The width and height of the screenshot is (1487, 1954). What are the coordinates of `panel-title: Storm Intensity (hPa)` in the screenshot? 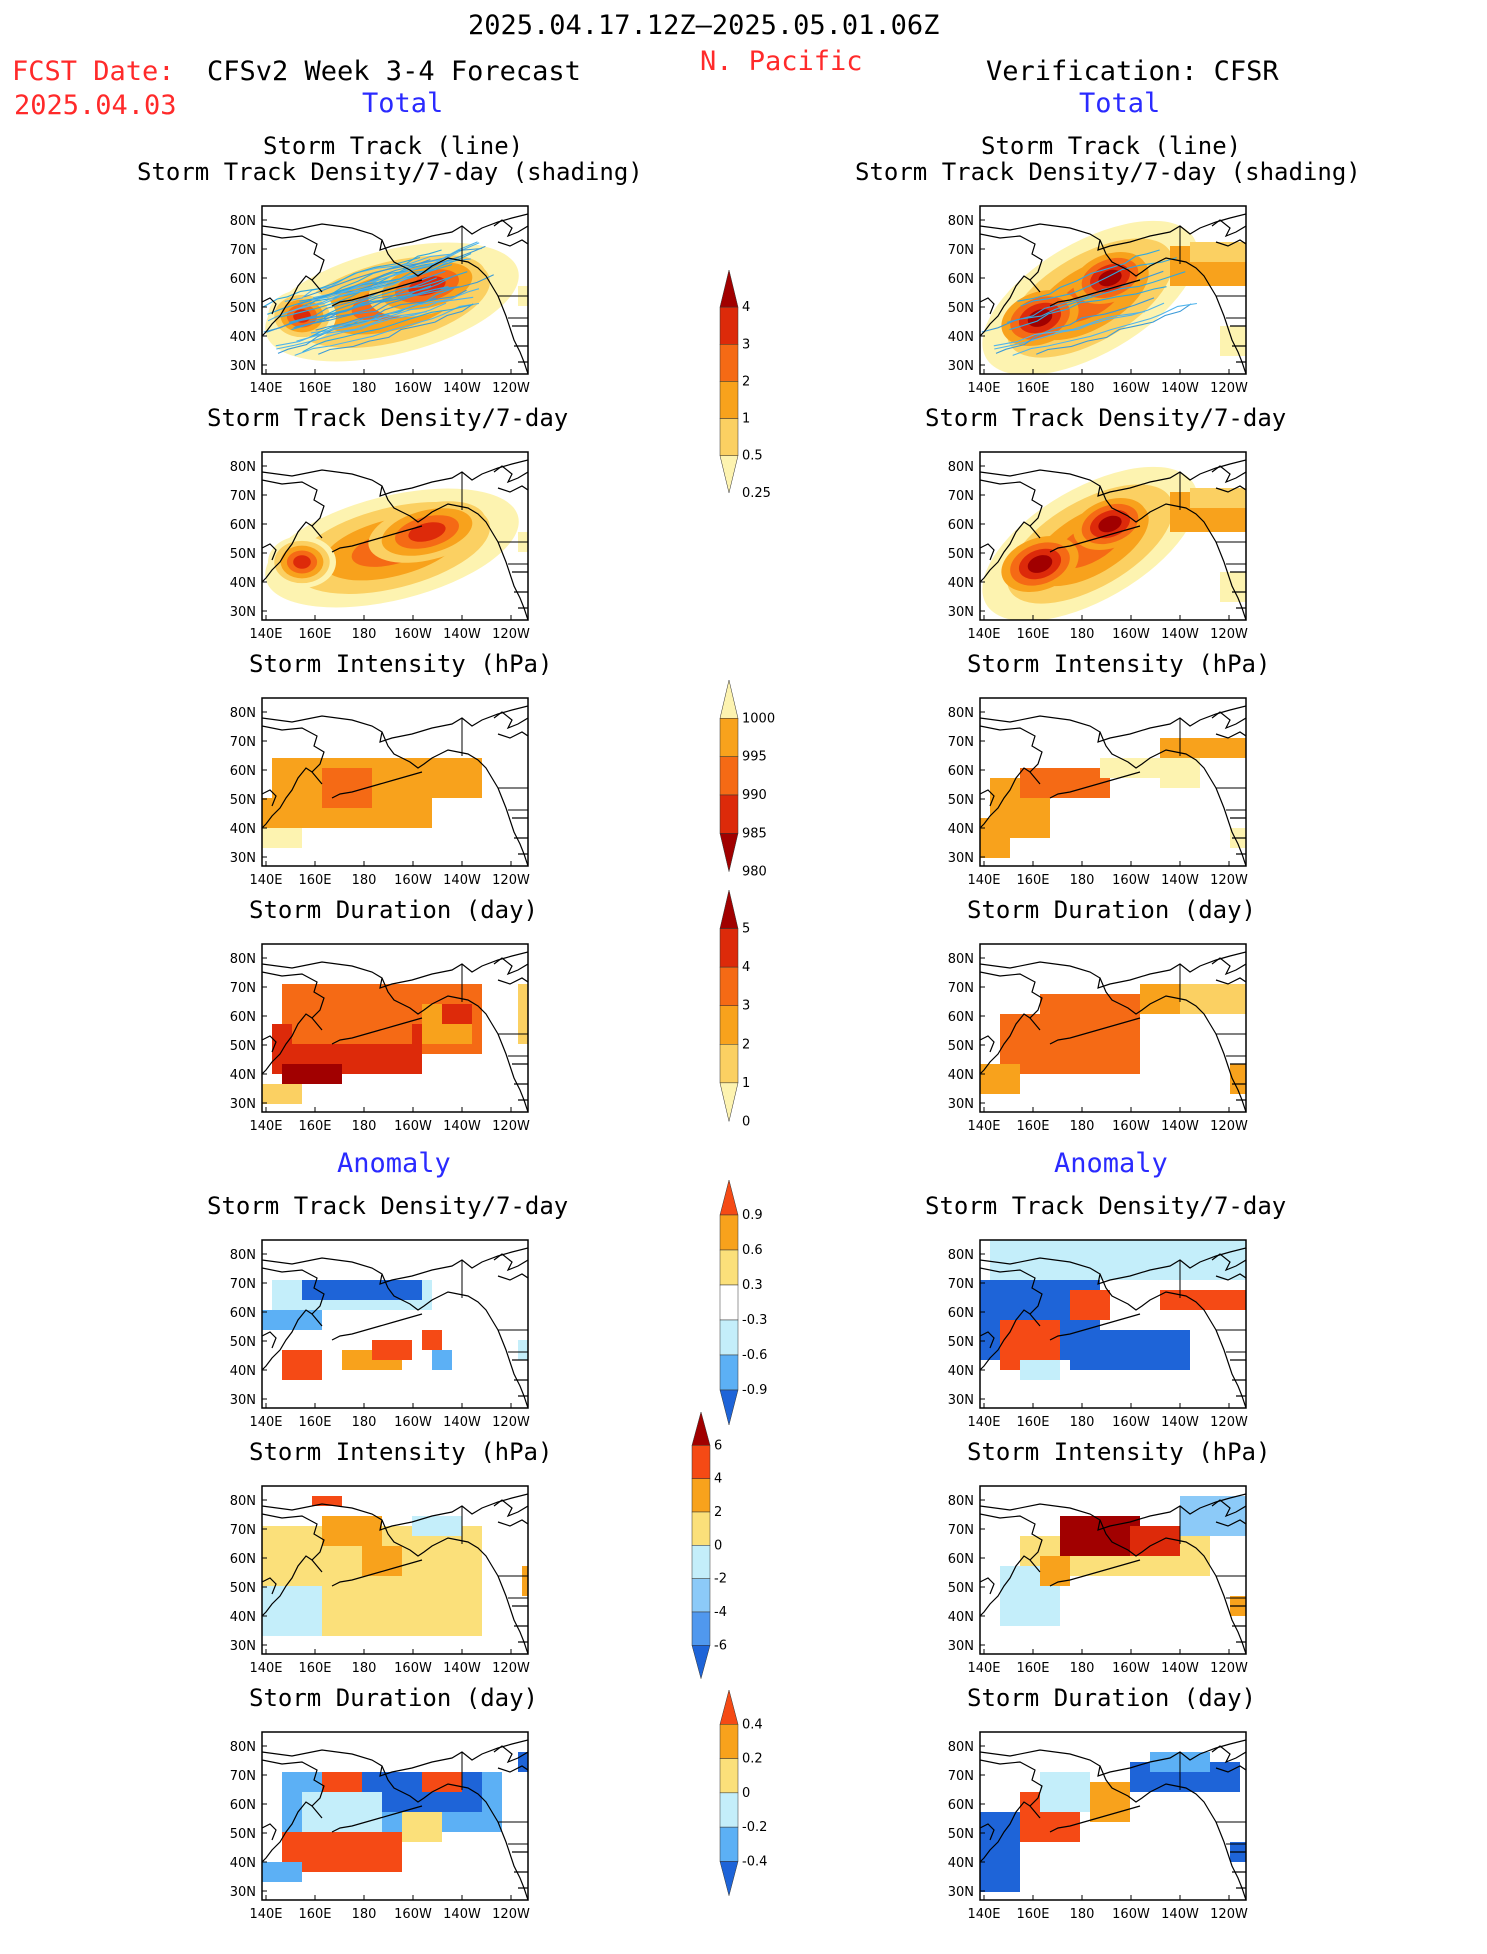 It's located at (1119, 1452).